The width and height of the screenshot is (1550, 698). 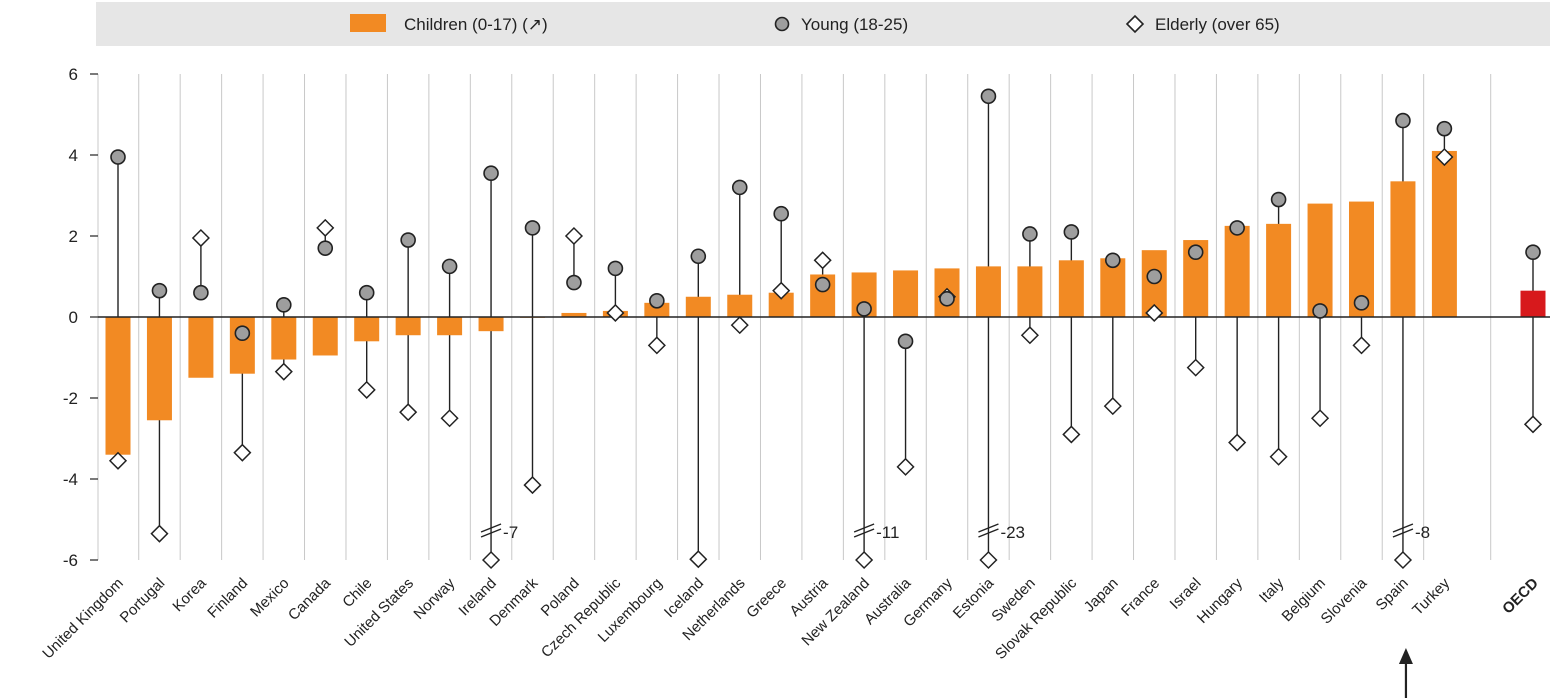 What do you see at coordinates (988, 96) in the screenshot?
I see `young-marker-estonia` at bounding box center [988, 96].